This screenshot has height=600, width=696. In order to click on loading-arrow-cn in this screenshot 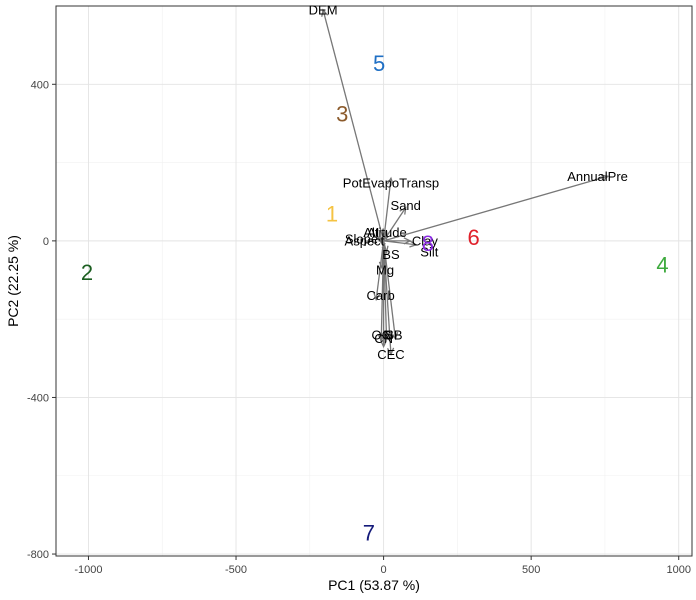, I will do `click(383, 294)`.